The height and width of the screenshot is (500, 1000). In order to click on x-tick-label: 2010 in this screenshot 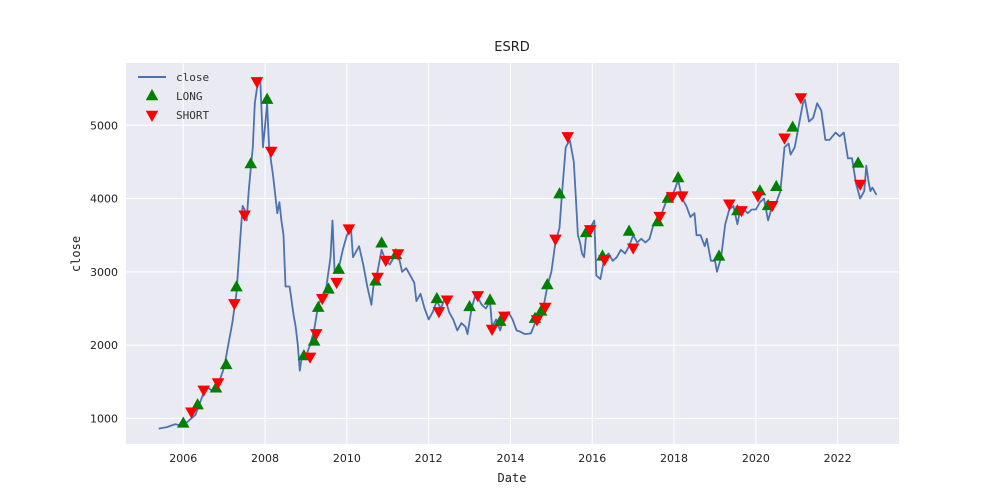, I will do `click(347, 458)`.